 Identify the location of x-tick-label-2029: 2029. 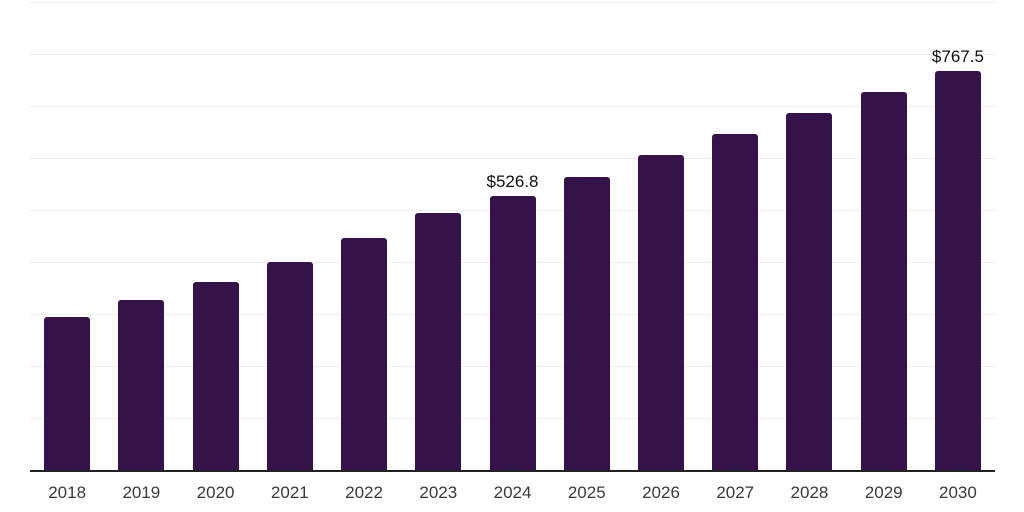
(883, 492).